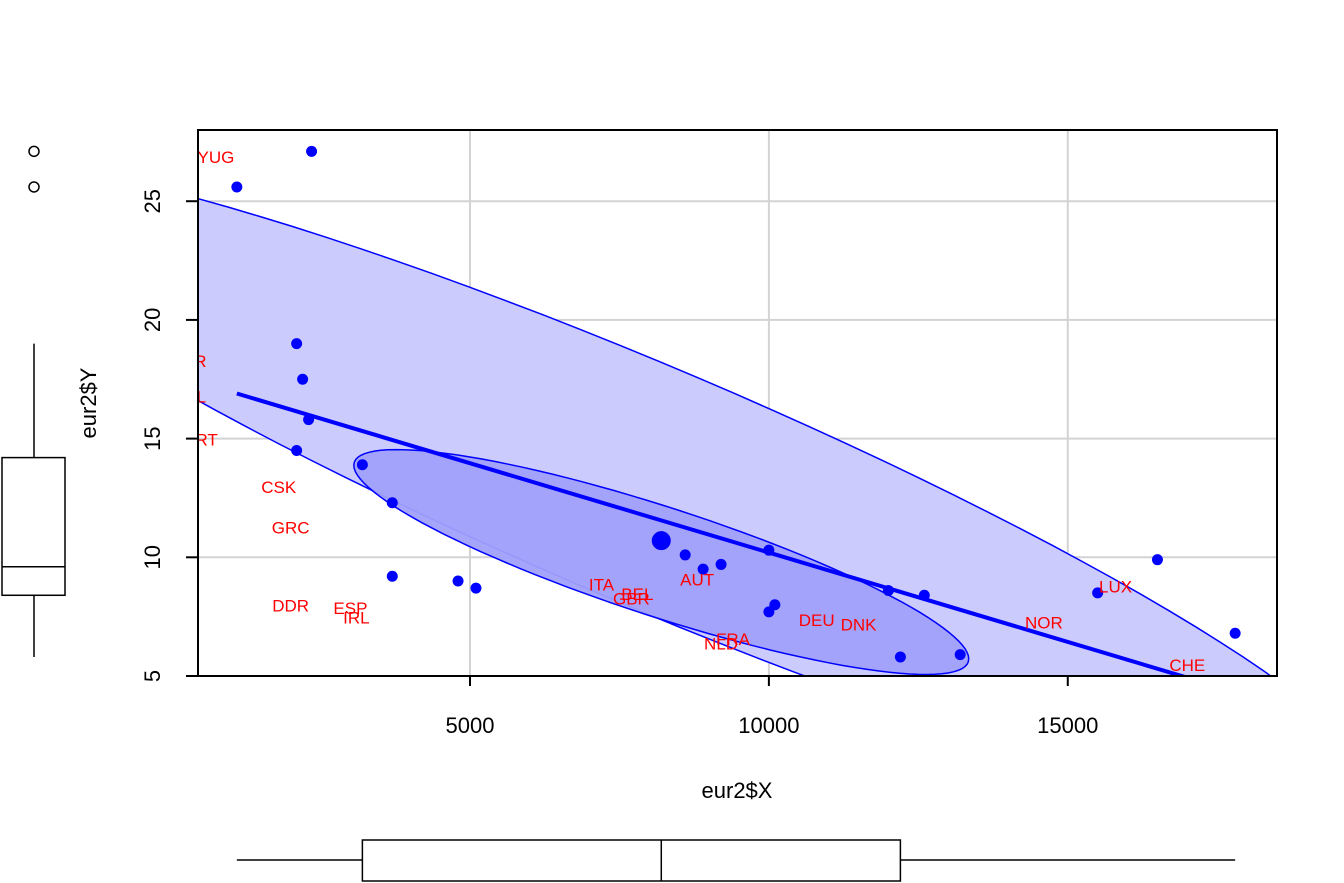 The width and height of the screenshot is (1344, 883). What do you see at coordinates (290, 606) in the screenshot?
I see `point-label: DDR` at bounding box center [290, 606].